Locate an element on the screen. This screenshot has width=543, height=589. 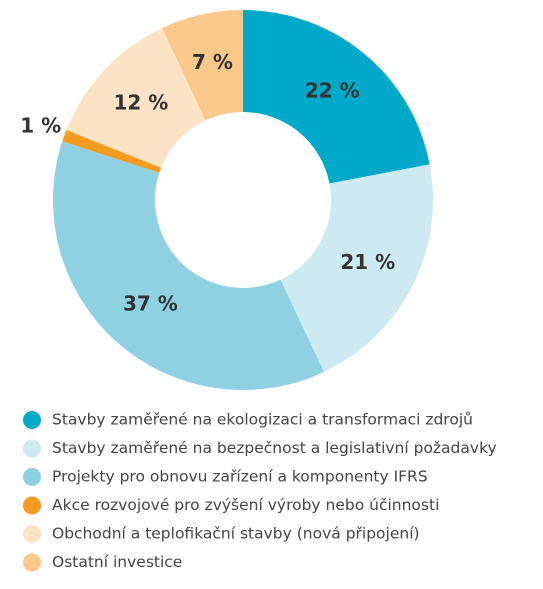
value-label: 37 % is located at coordinates (150, 304).